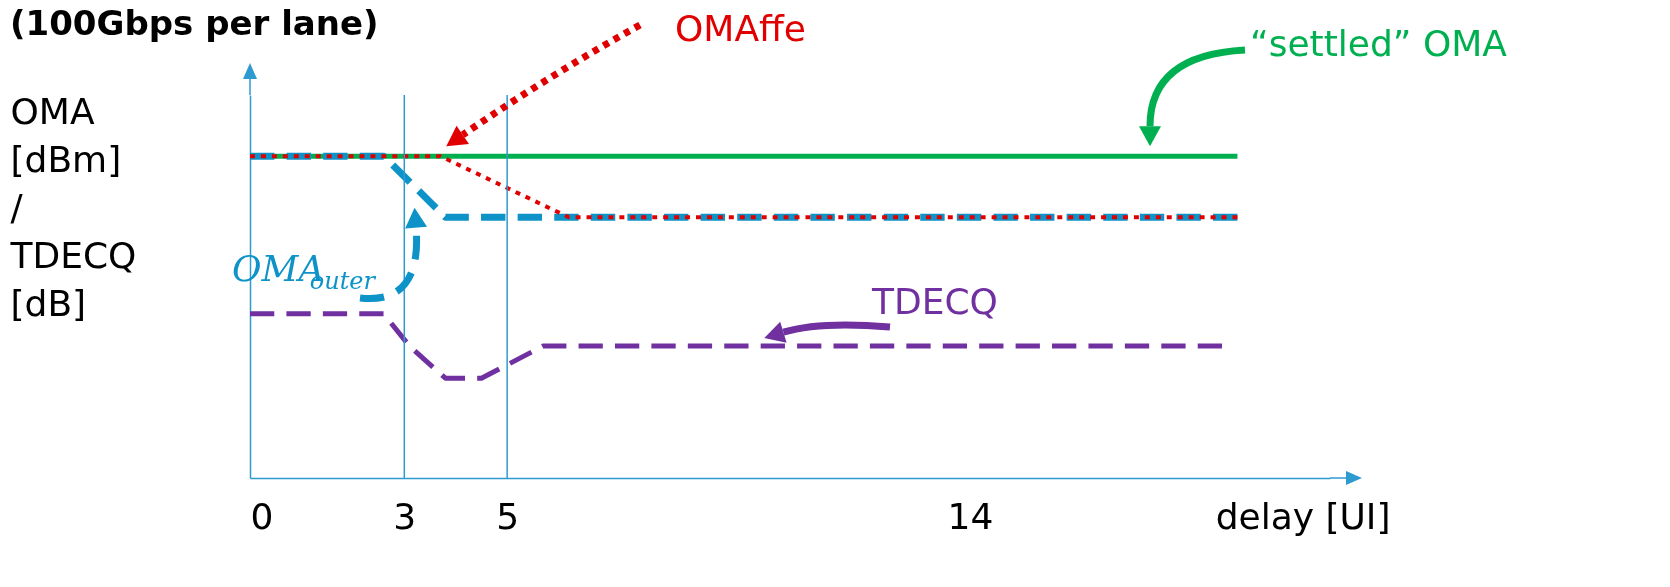 Image resolution: width=1670 pixels, height=587 pixels. Describe the element at coordinates (970, 516) in the screenshot. I see `x-tick-label: 14` at that location.